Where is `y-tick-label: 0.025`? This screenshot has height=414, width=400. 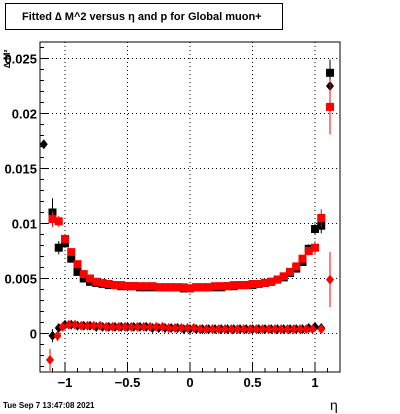
y-tick-label: 0.025 is located at coordinates (20, 59).